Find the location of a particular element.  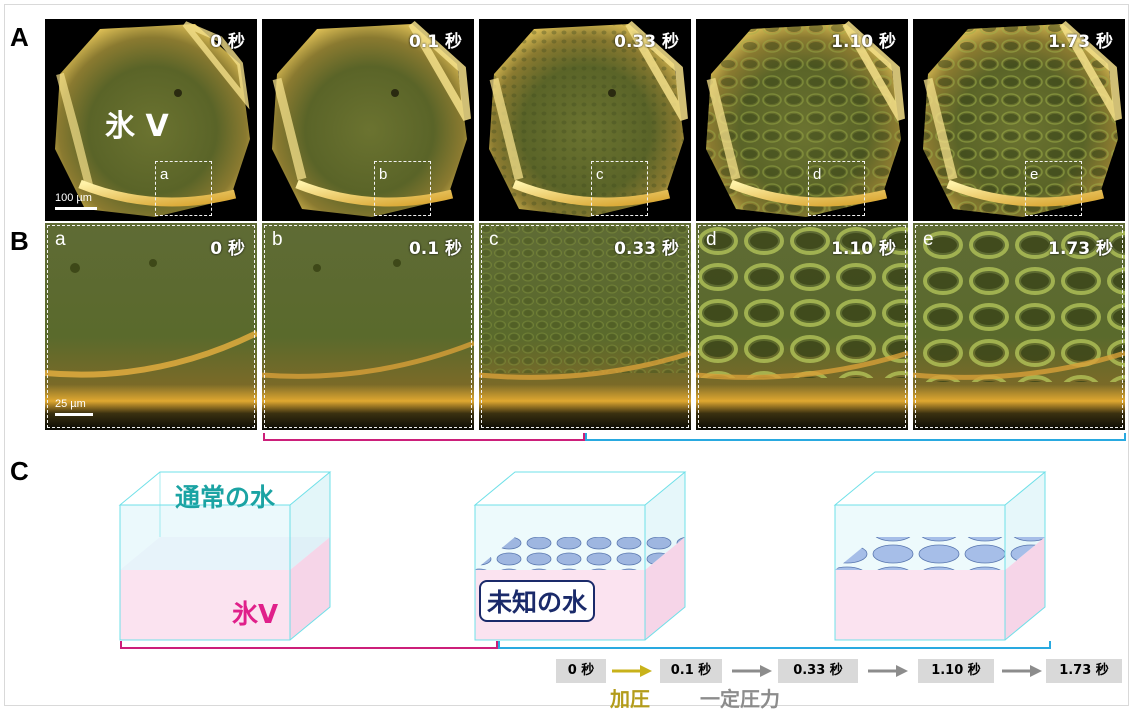

timeline-step: 0.33 秒 is located at coordinates (818, 671).